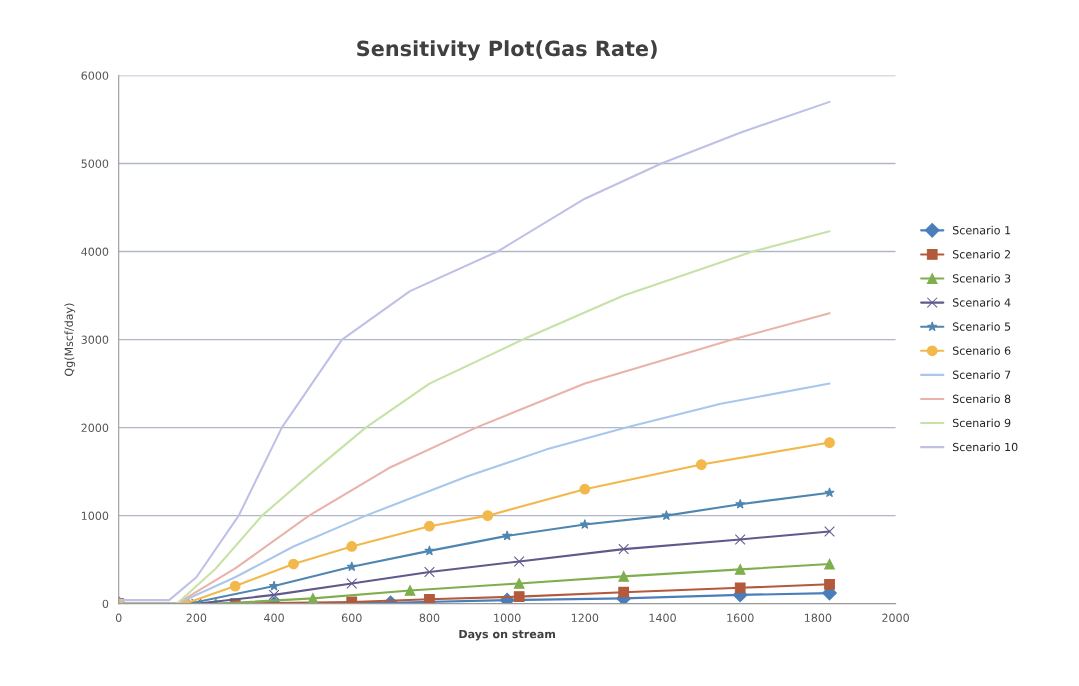 The width and height of the screenshot is (1079, 686). I want to click on chart-title: Sensitivity Plot(Gas Rate), so click(507, 50).